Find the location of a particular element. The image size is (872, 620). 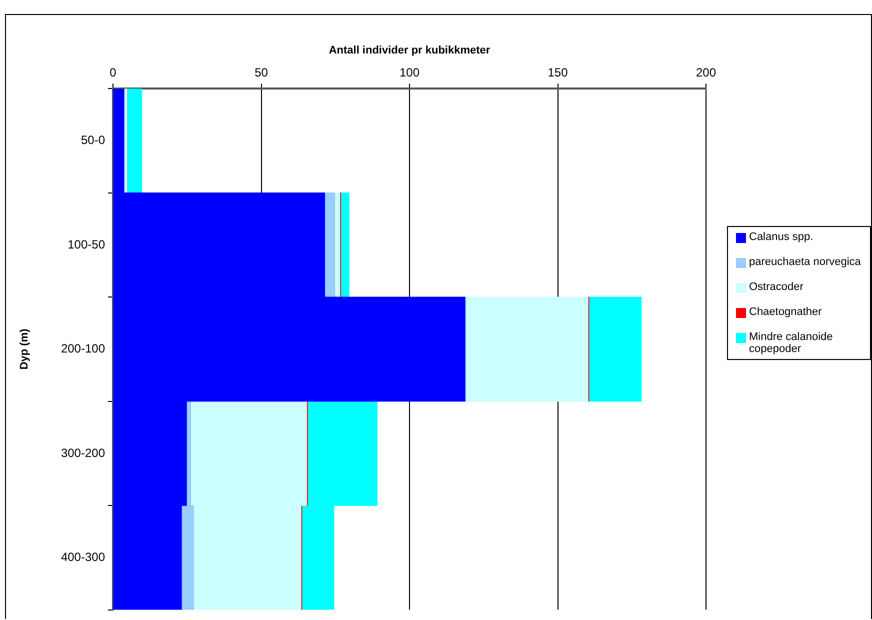

y-tick-label: 300-200 is located at coordinates (83, 453).